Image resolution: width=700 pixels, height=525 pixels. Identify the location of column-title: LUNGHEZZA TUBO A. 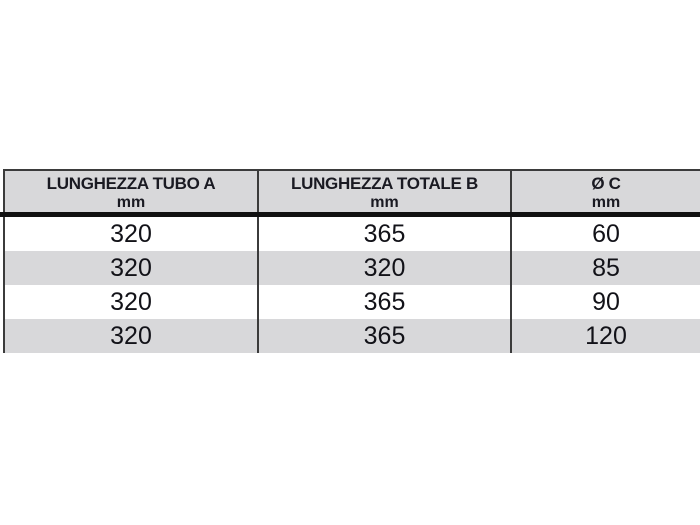
(131, 183).